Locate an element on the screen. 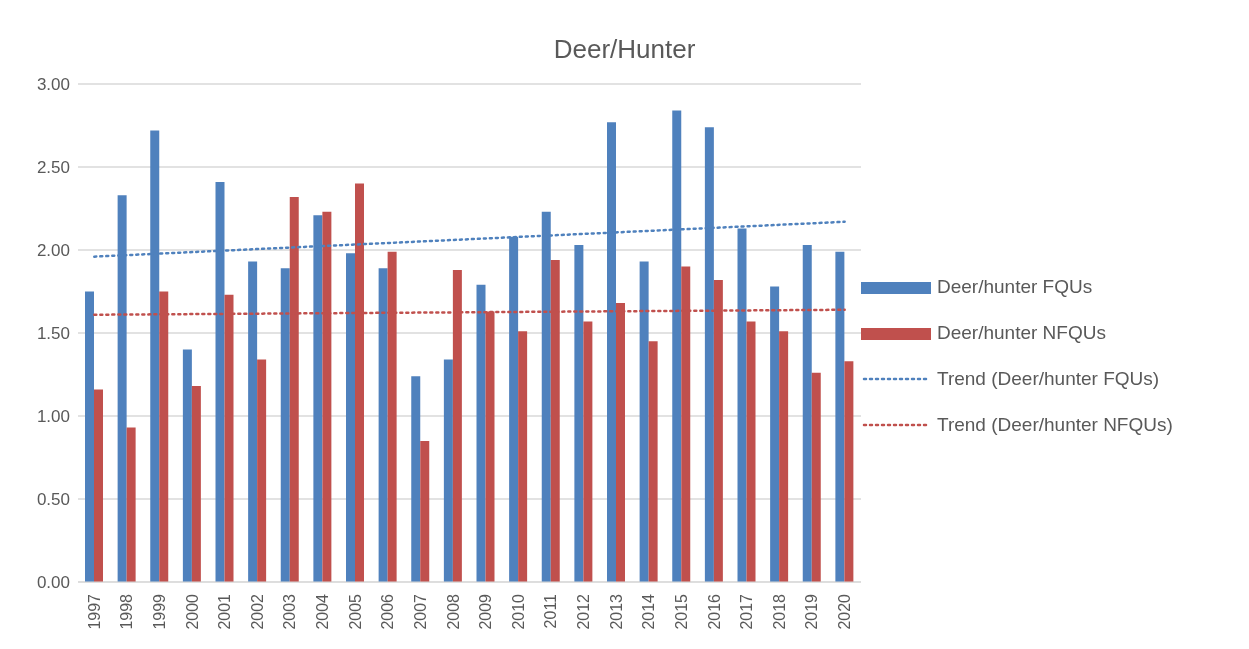  legend-label: Deer/hunter NFQUs is located at coordinates (1021, 333).